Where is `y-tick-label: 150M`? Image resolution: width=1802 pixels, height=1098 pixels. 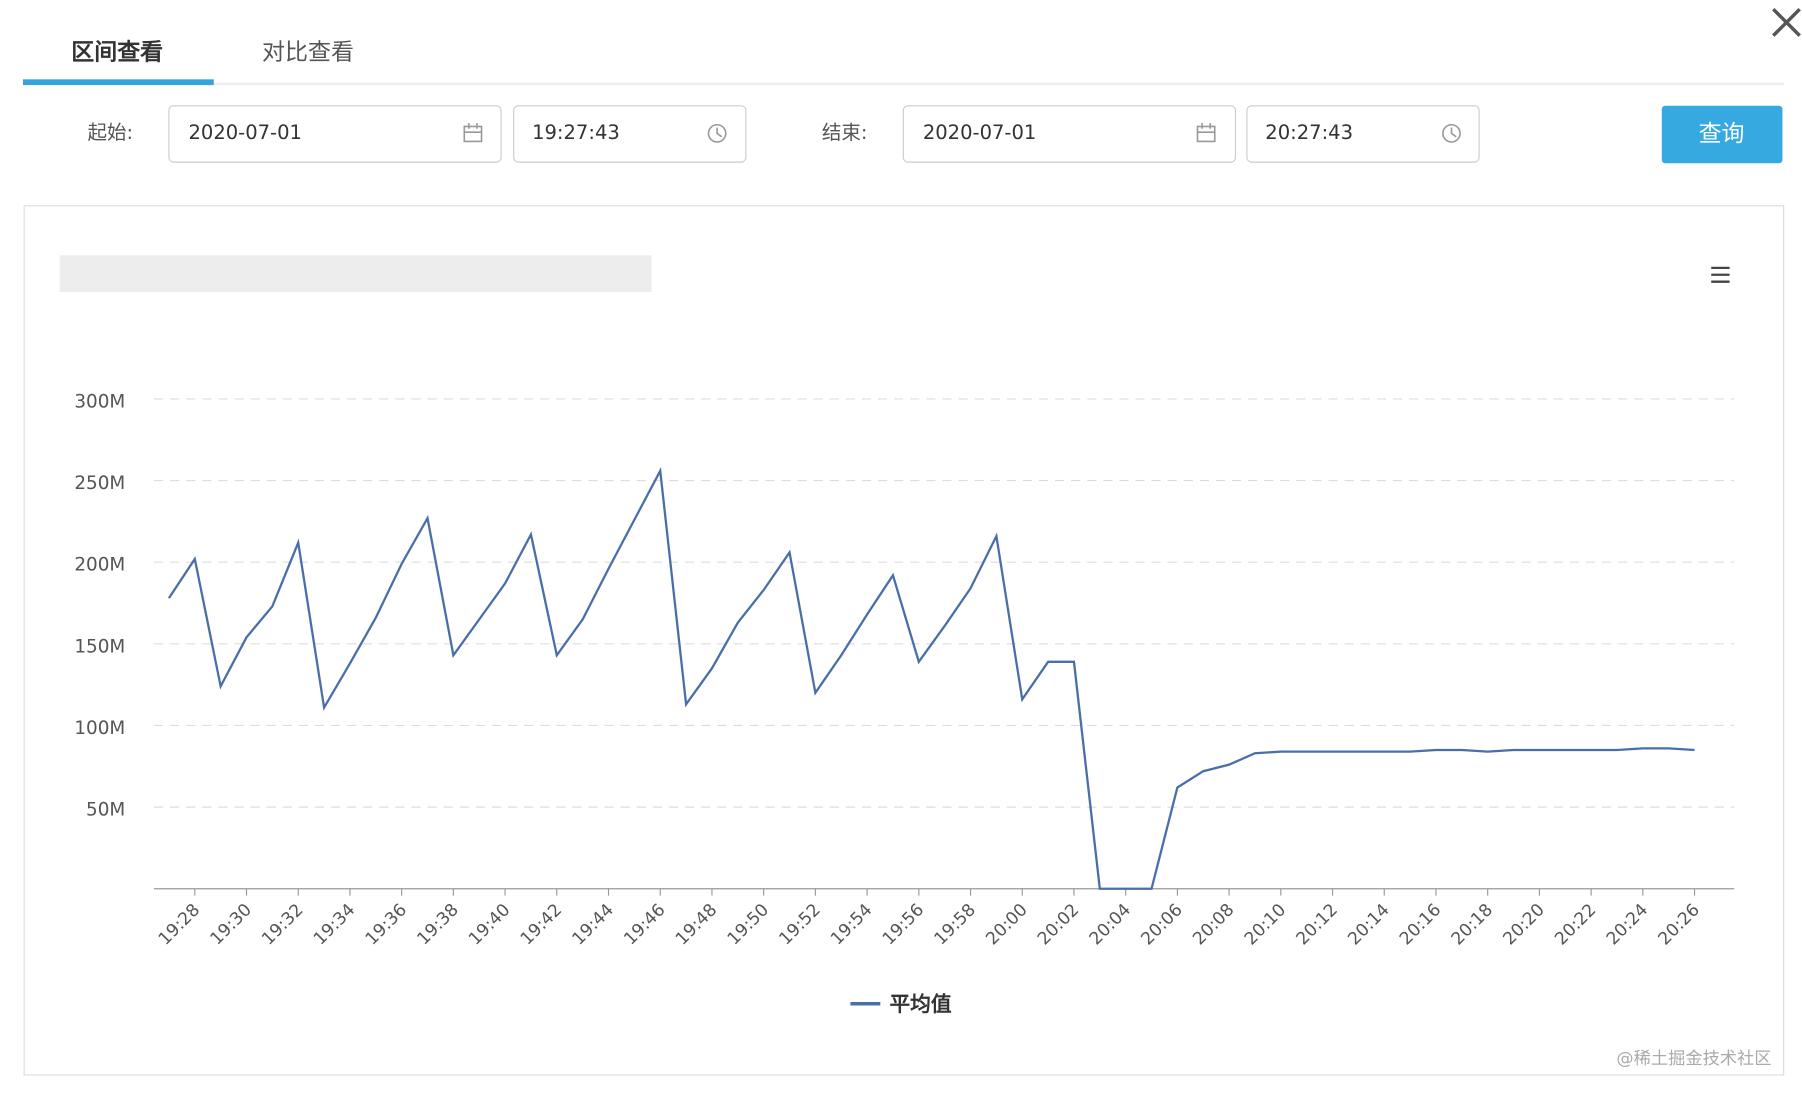
y-tick-label: 150M is located at coordinates (99, 646).